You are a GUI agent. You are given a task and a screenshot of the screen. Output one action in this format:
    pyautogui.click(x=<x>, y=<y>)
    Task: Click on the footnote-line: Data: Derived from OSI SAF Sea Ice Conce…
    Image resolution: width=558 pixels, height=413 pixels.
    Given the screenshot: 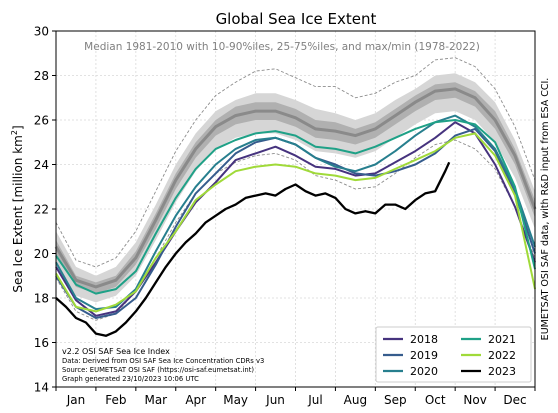 What is the action you would take?
    pyautogui.click(x=163, y=361)
    